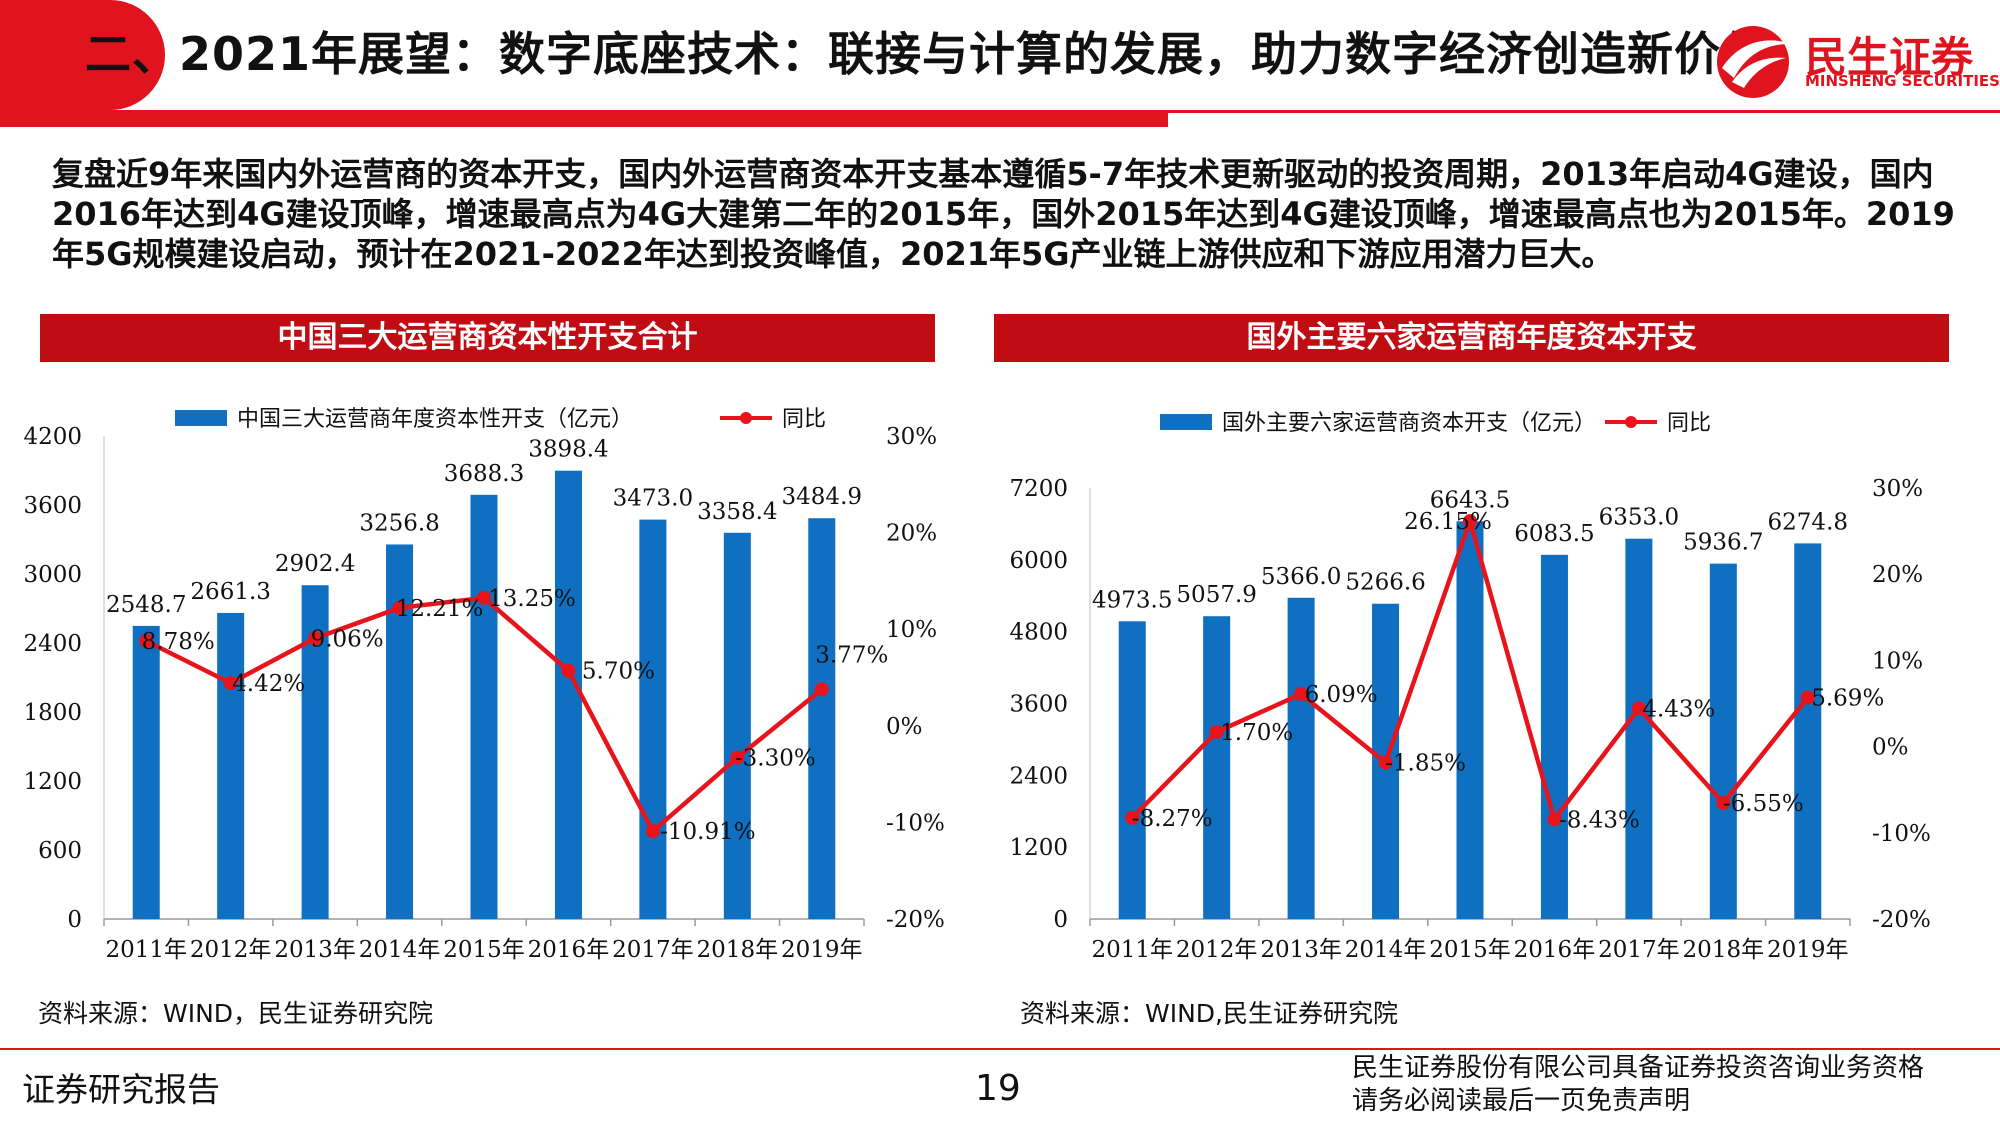 The image size is (2000, 1125). I want to click on header-accent, so click(82, 55).